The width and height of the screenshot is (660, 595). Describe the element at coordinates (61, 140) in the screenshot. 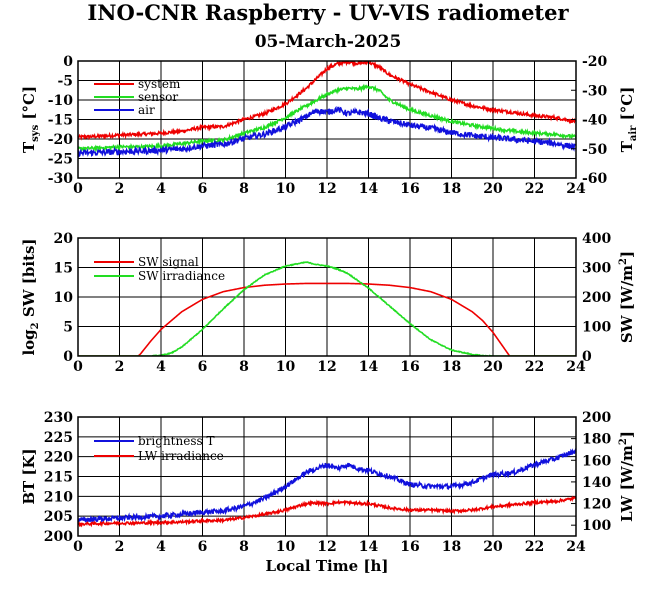

I see `y-tick-label: -20` at that location.